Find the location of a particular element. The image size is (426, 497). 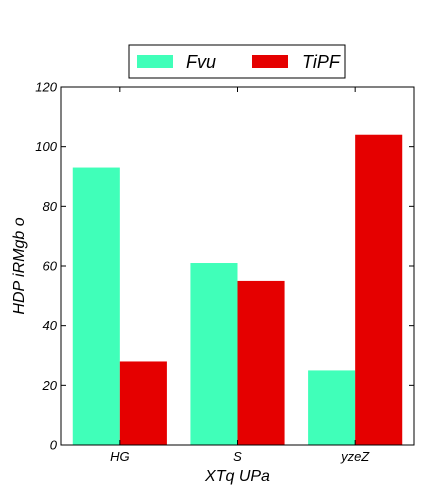

legend: Fvu TiPF is located at coordinates (237, 61).